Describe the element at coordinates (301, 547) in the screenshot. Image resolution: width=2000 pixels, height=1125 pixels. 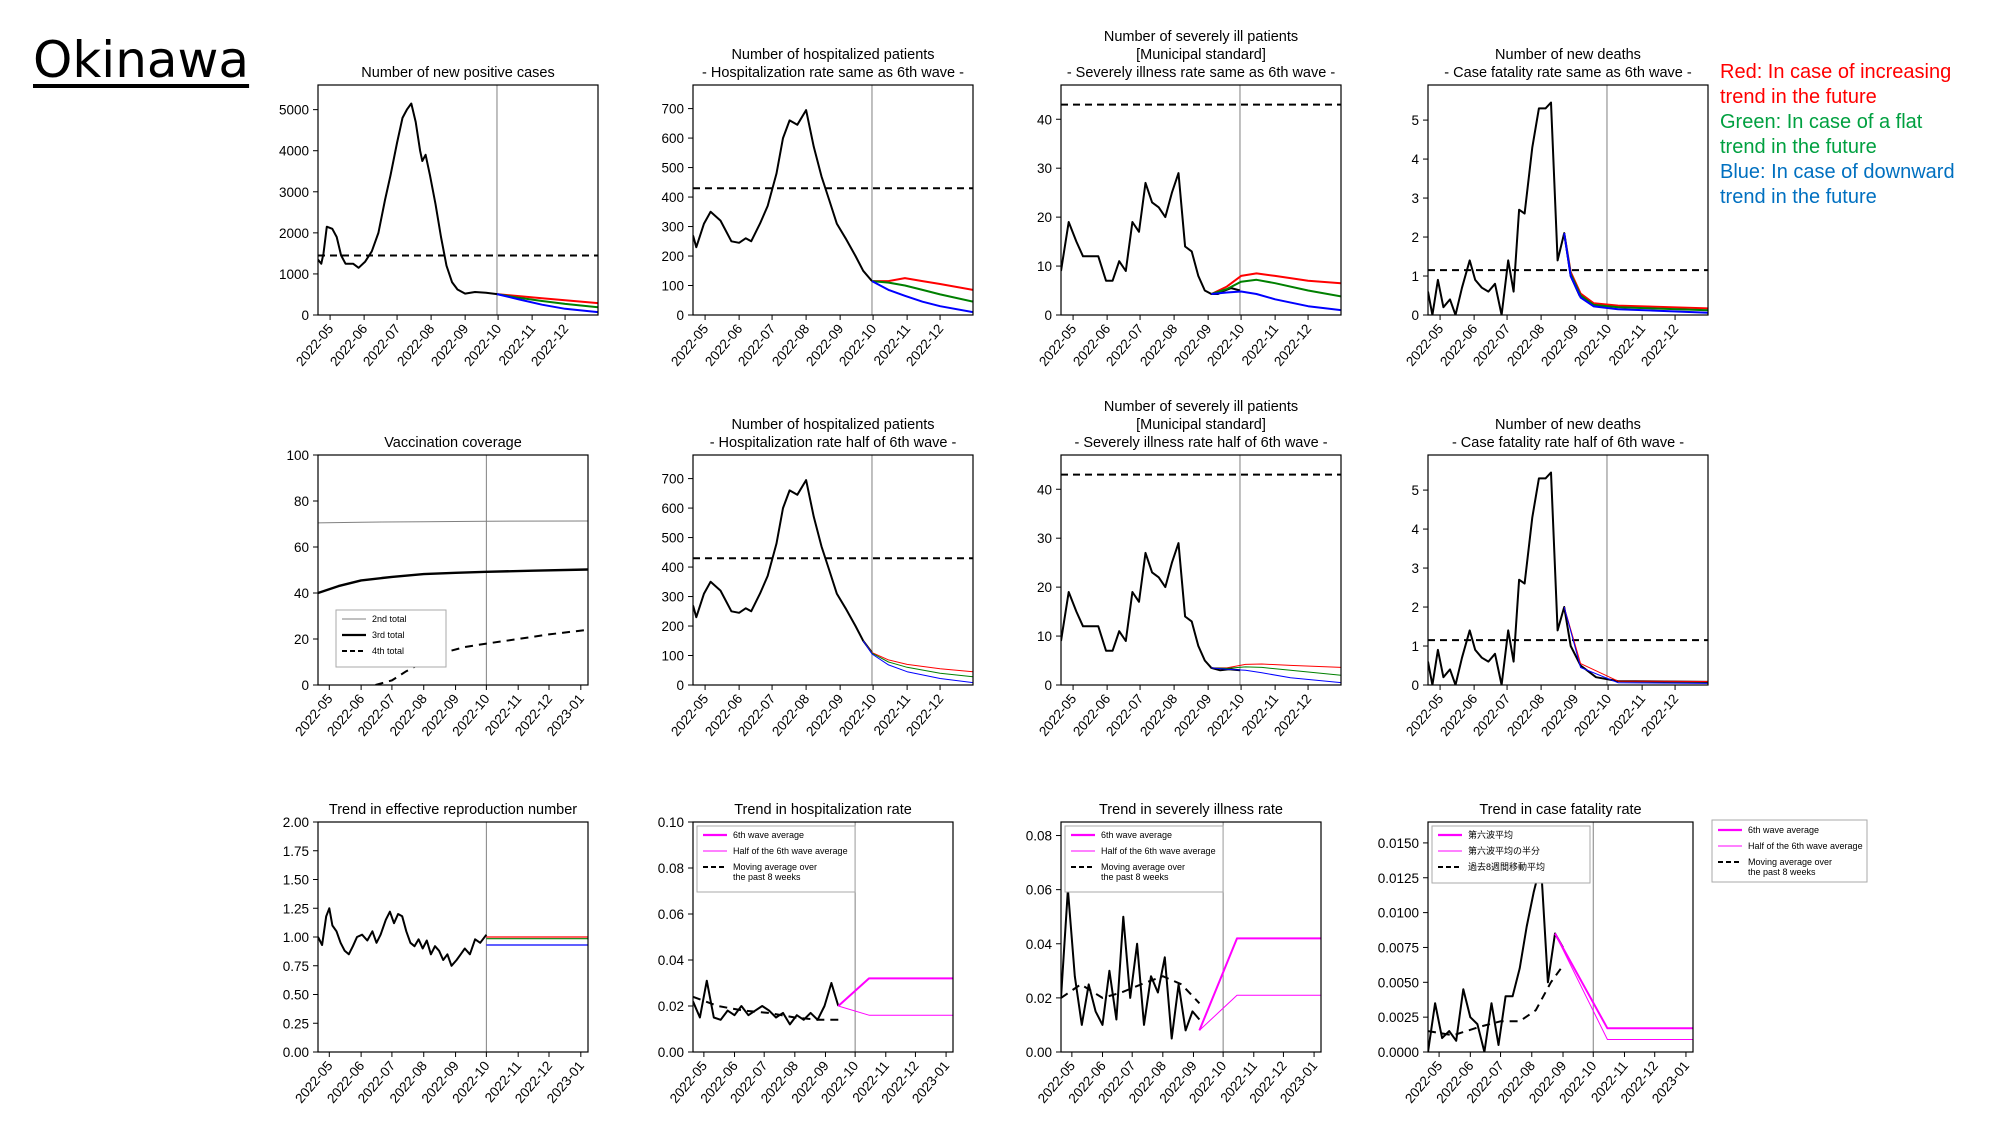
I see `y-tick-label: 60` at that location.